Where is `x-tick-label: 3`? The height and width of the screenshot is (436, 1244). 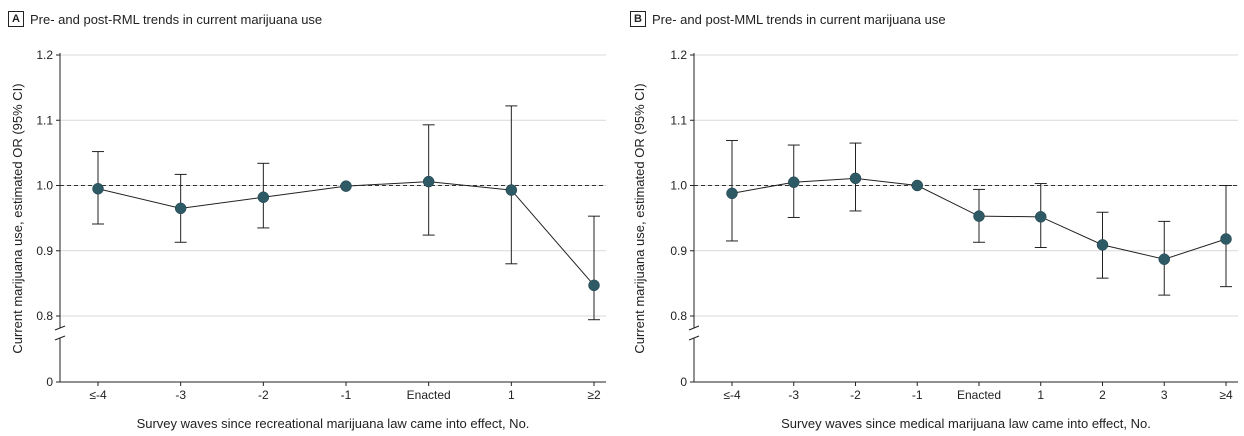 x-tick-label: 3 is located at coordinates (1164, 395).